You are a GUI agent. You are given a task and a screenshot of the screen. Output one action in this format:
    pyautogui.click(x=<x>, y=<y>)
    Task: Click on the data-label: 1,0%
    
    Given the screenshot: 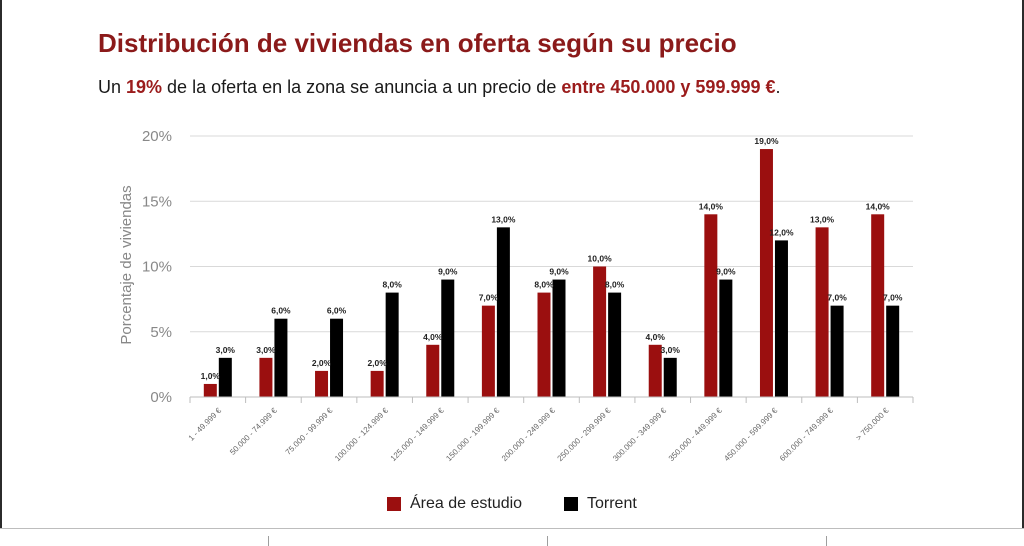 What is the action you would take?
    pyautogui.click(x=211, y=376)
    